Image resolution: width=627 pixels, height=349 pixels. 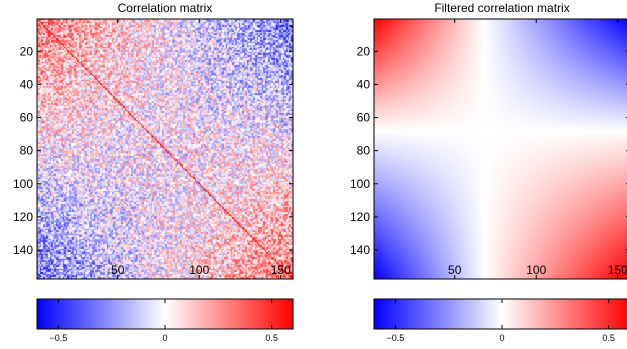 What do you see at coordinates (501, 8) in the screenshot?
I see `chart-title: Filtered correlation matrix` at bounding box center [501, 8].